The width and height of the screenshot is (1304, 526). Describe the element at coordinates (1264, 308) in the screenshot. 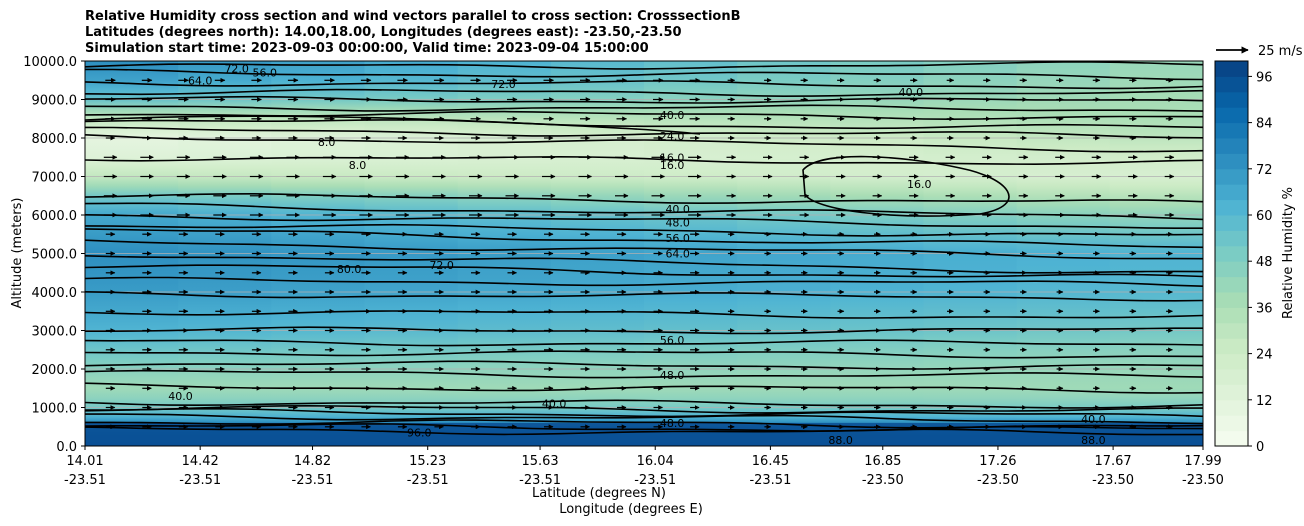

I see `colorbar-tick-label: 36` at that location.